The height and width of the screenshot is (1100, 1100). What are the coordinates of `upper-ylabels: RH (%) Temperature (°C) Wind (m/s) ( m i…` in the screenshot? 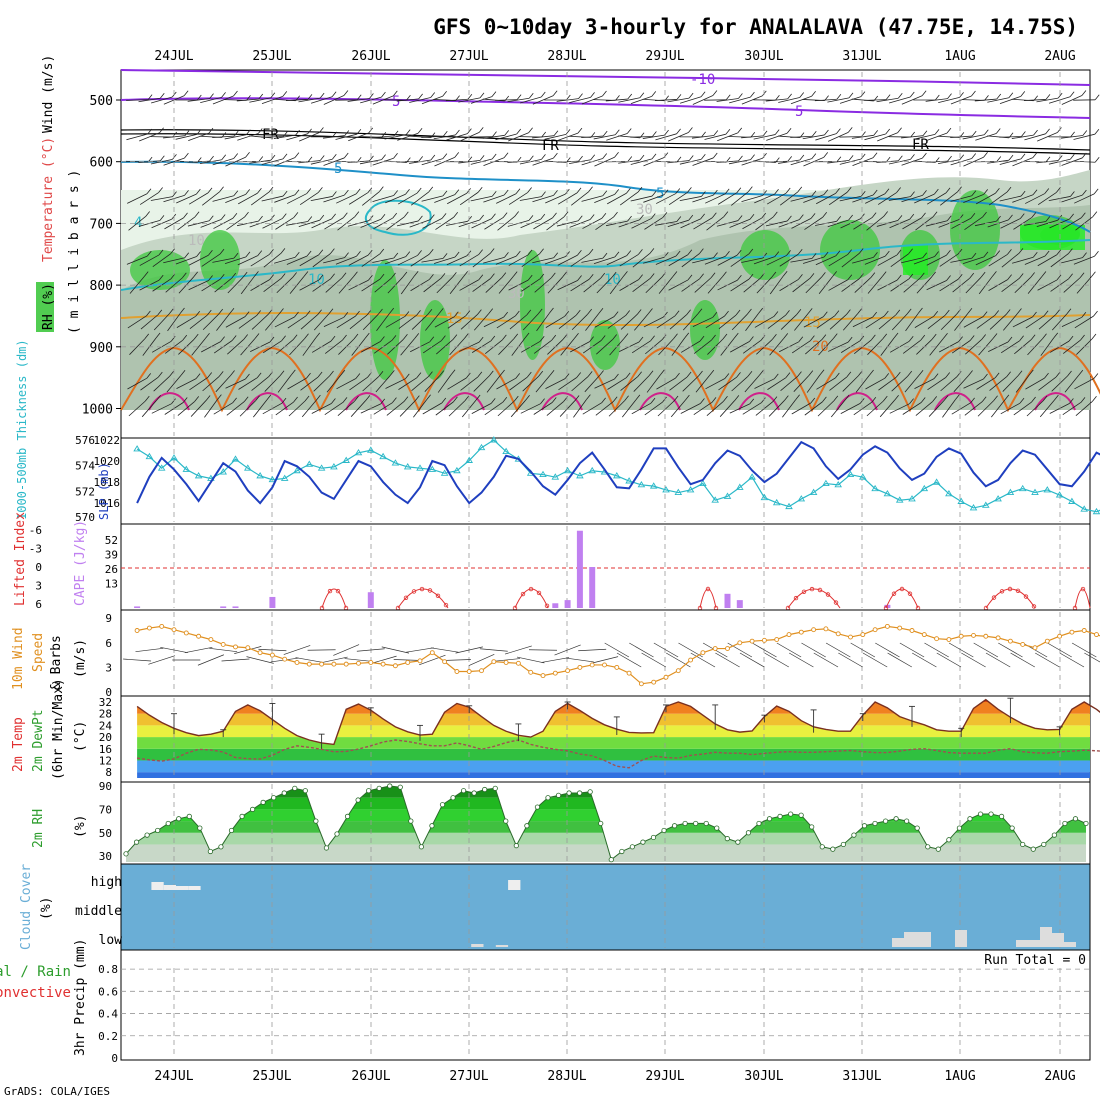 It's located at (61, 194).